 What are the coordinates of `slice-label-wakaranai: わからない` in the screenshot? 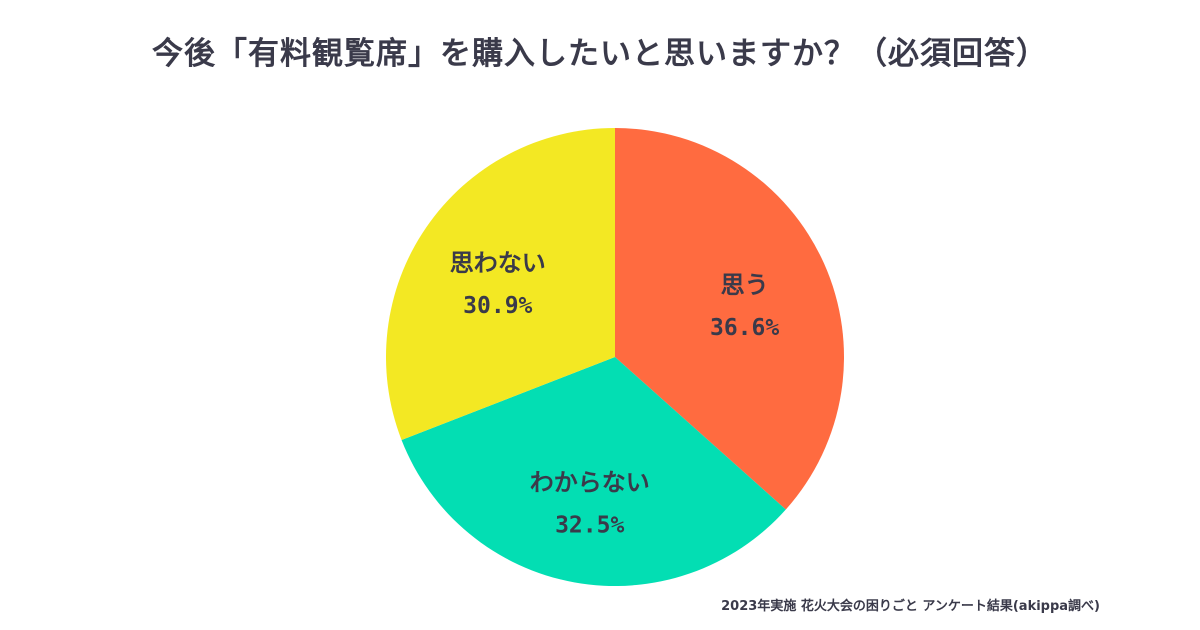 It's located at (590, 483).